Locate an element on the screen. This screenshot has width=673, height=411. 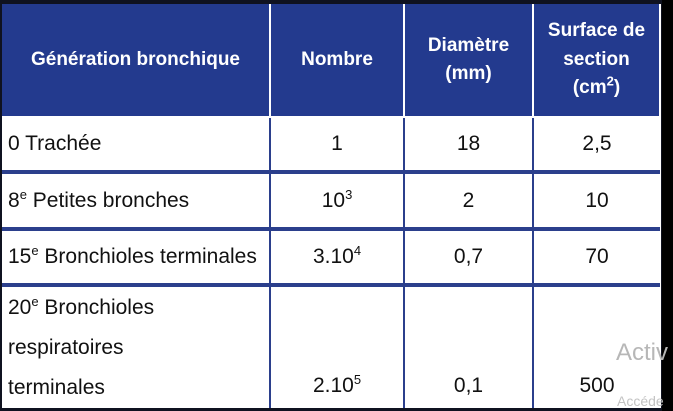
row-nombre-base: 1 is located at coordinates (337, 144).